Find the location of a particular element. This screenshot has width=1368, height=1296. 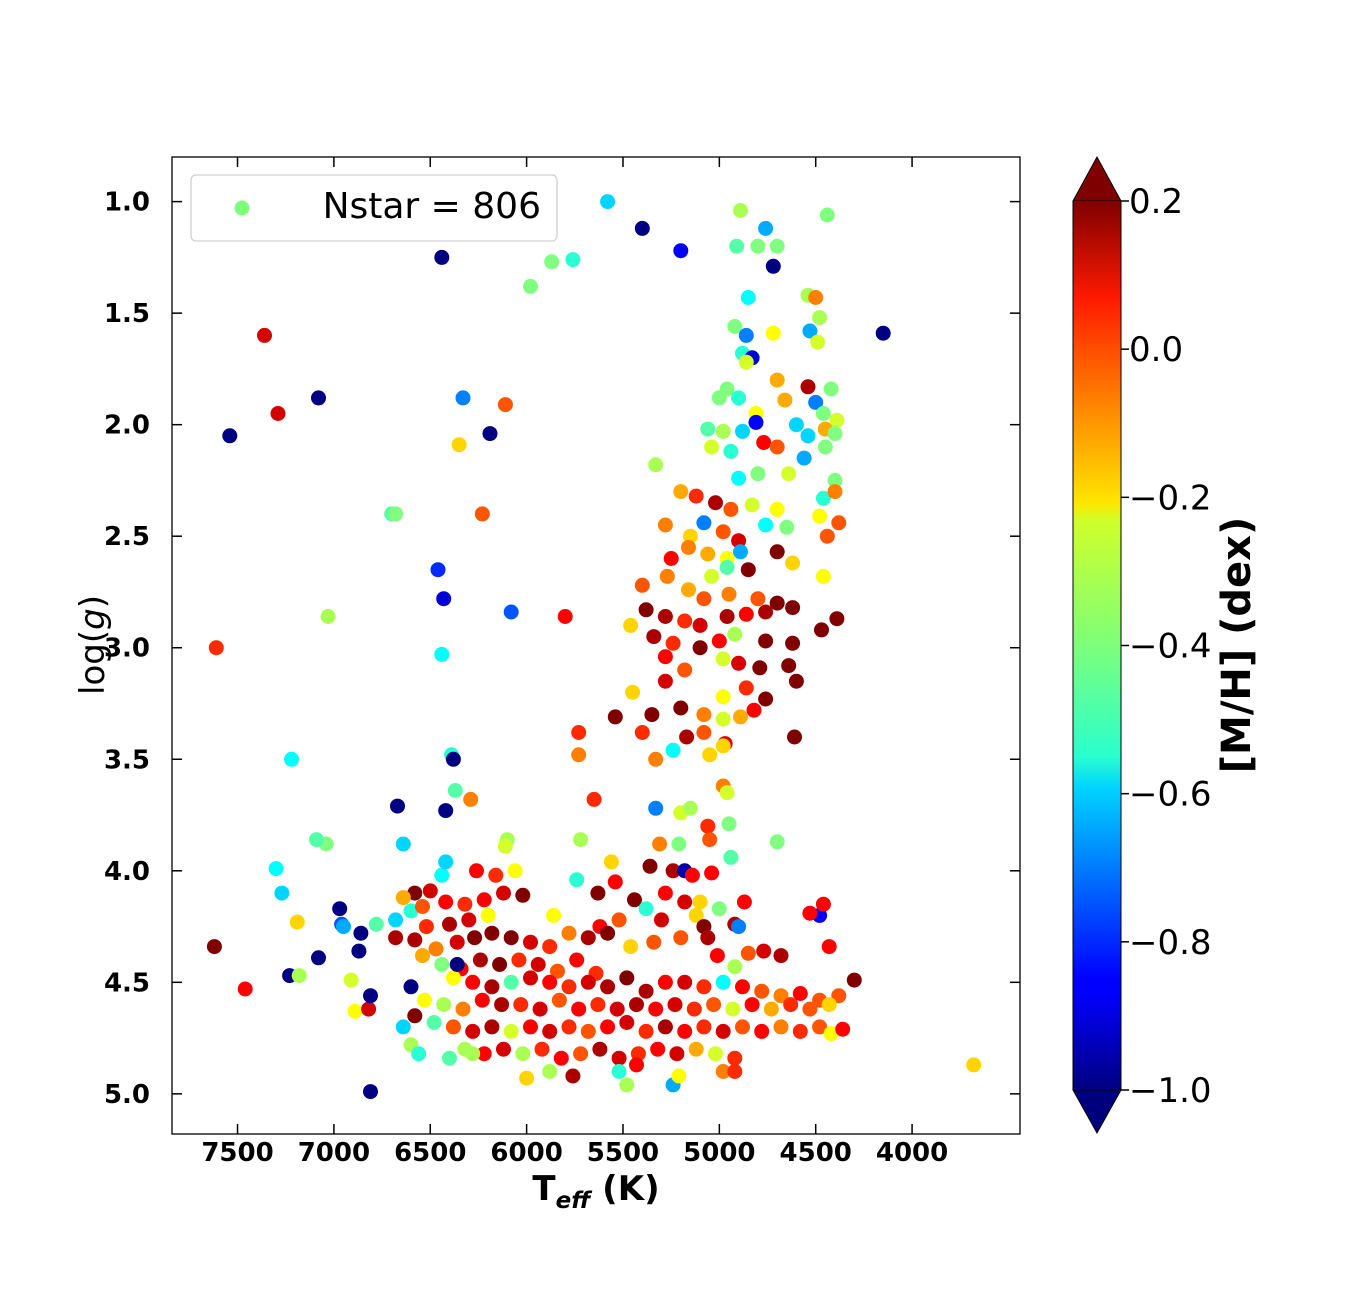

y-axis-title-prefix: log( is located at coordinates (93, 662).